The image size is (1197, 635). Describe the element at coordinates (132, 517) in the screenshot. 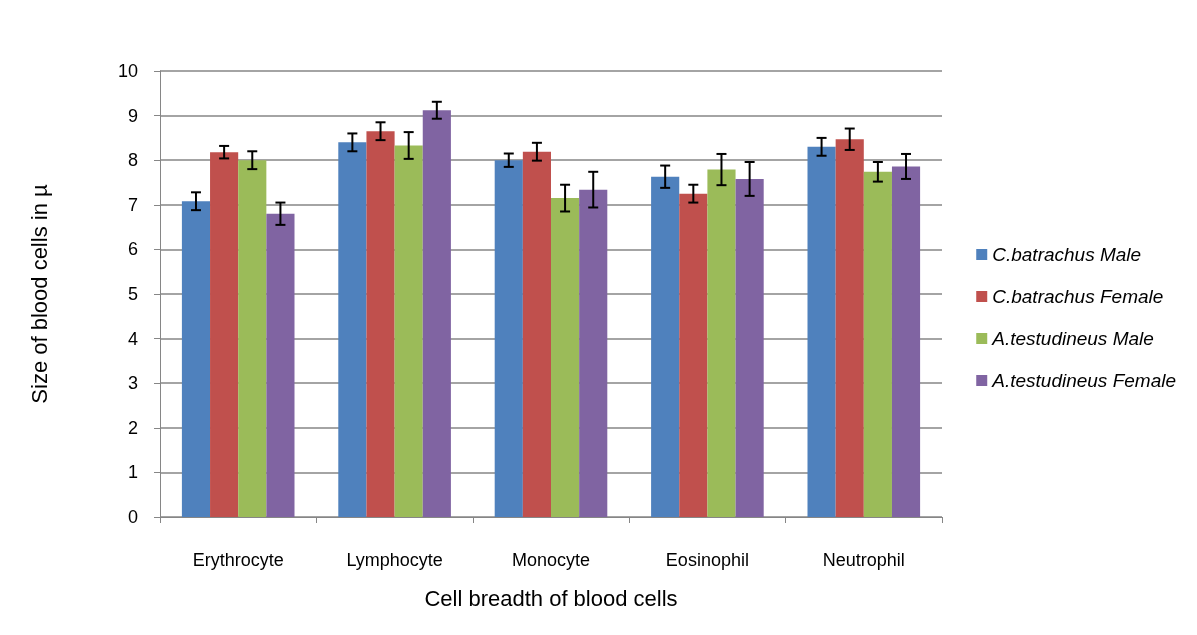

I see `y-tick-label: 0` at that location.